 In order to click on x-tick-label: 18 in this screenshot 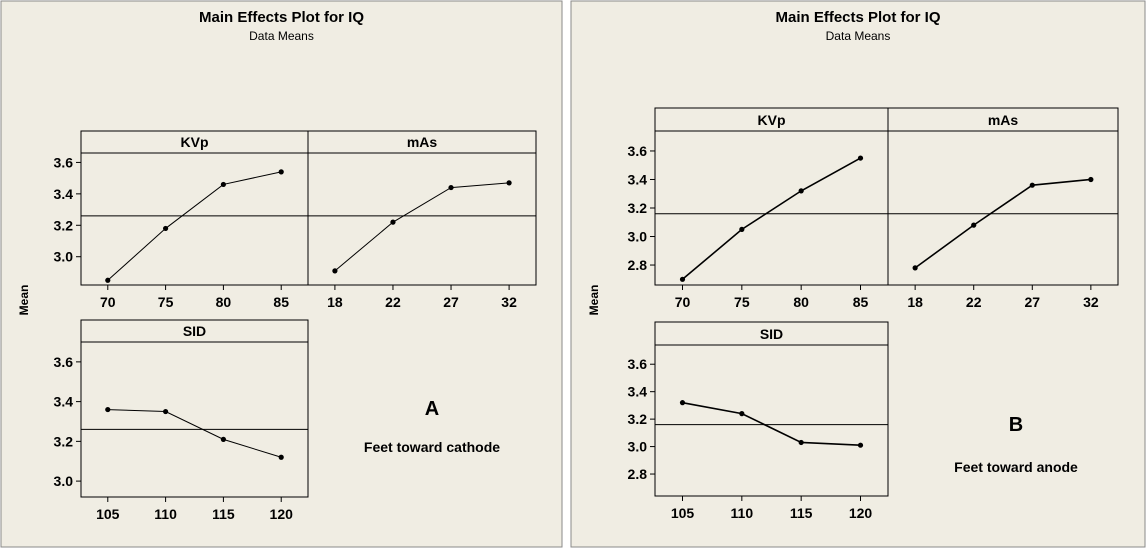, I will do `click(335, 302)`.